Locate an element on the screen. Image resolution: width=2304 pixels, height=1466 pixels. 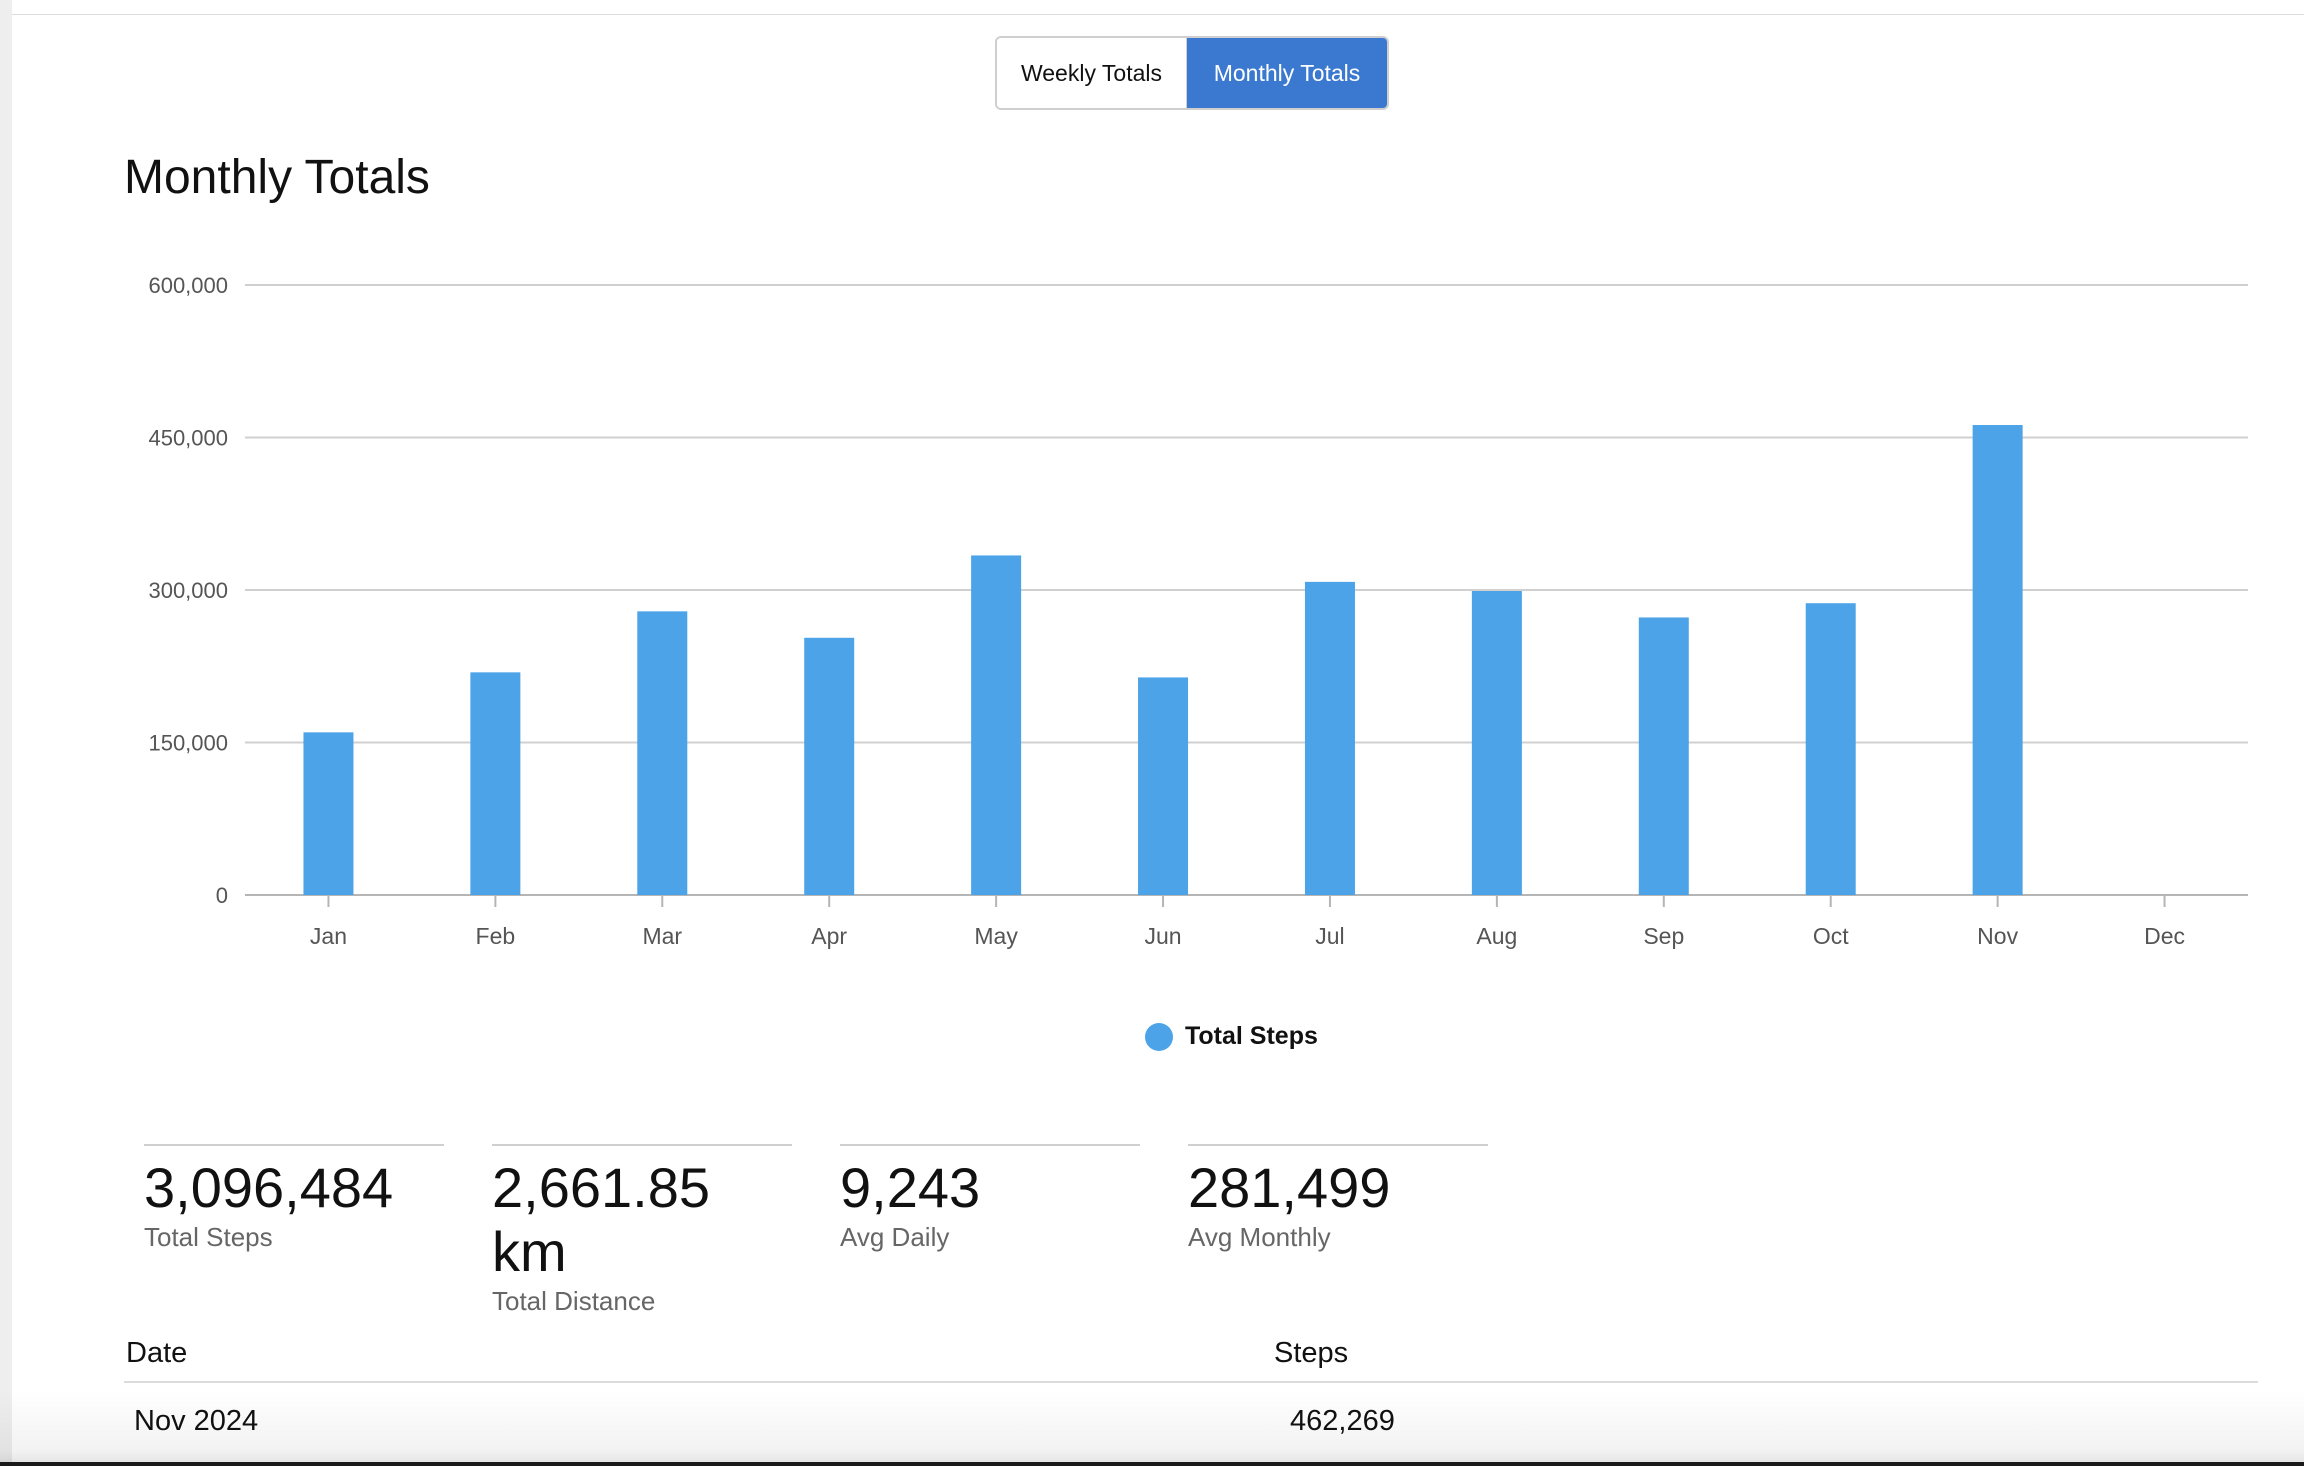
x-tick-label: Aug is located at coordinates (1496, 936).